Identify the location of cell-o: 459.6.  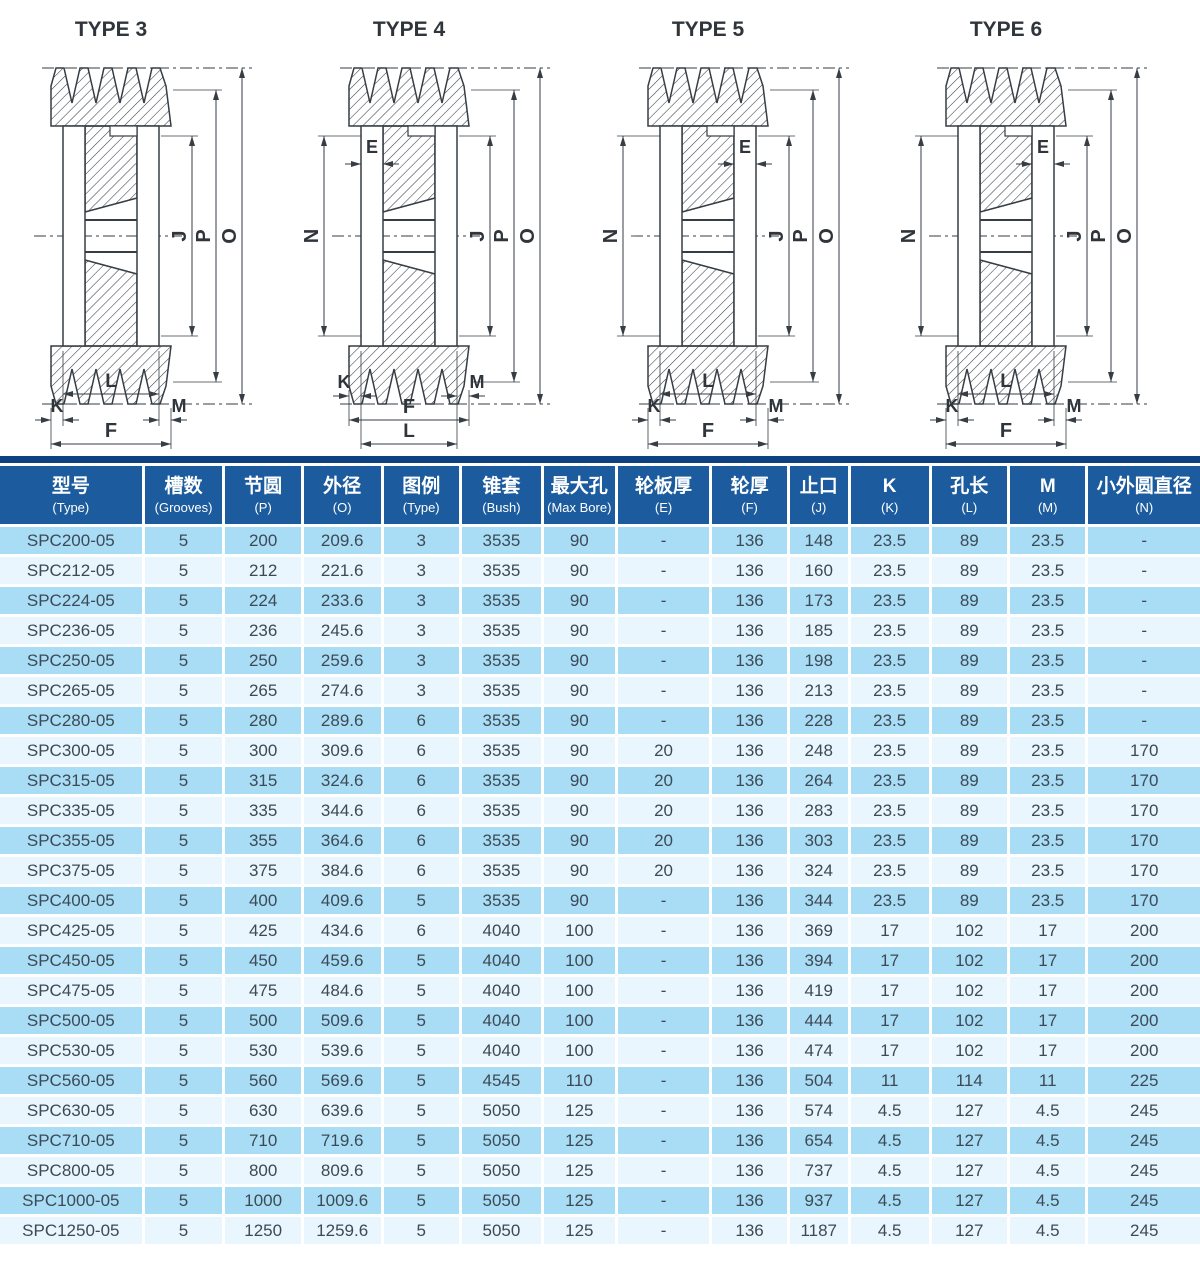
(342, 960).